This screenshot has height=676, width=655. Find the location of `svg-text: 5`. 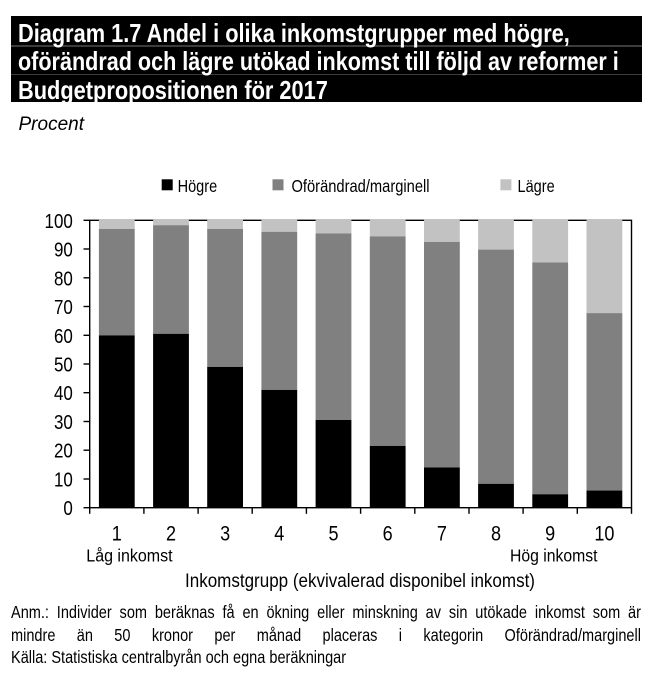

svg-text: 5 is located at coordinates (333, 534).